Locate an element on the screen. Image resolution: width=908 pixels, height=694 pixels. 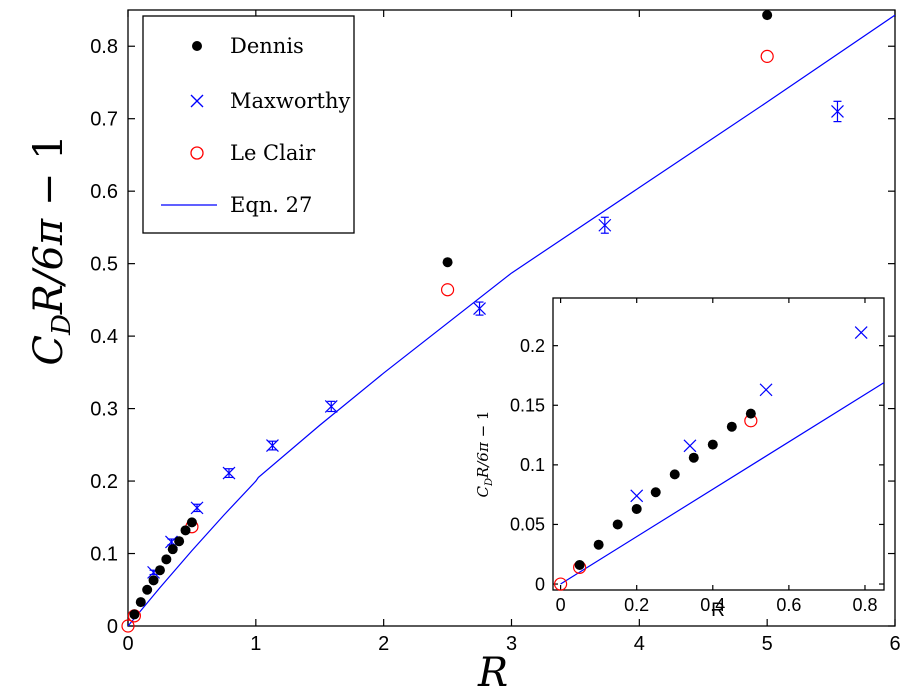
inset-x-tick-label: 0.8 is located at coordinates (864, 605).